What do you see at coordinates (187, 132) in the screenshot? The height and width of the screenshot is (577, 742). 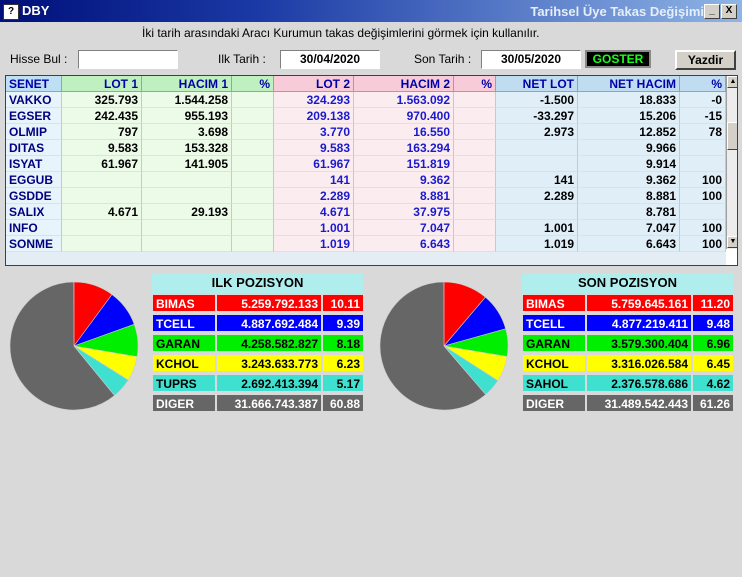 I see `cell-hacim1: 3.698` at bounding box center [187, 132].